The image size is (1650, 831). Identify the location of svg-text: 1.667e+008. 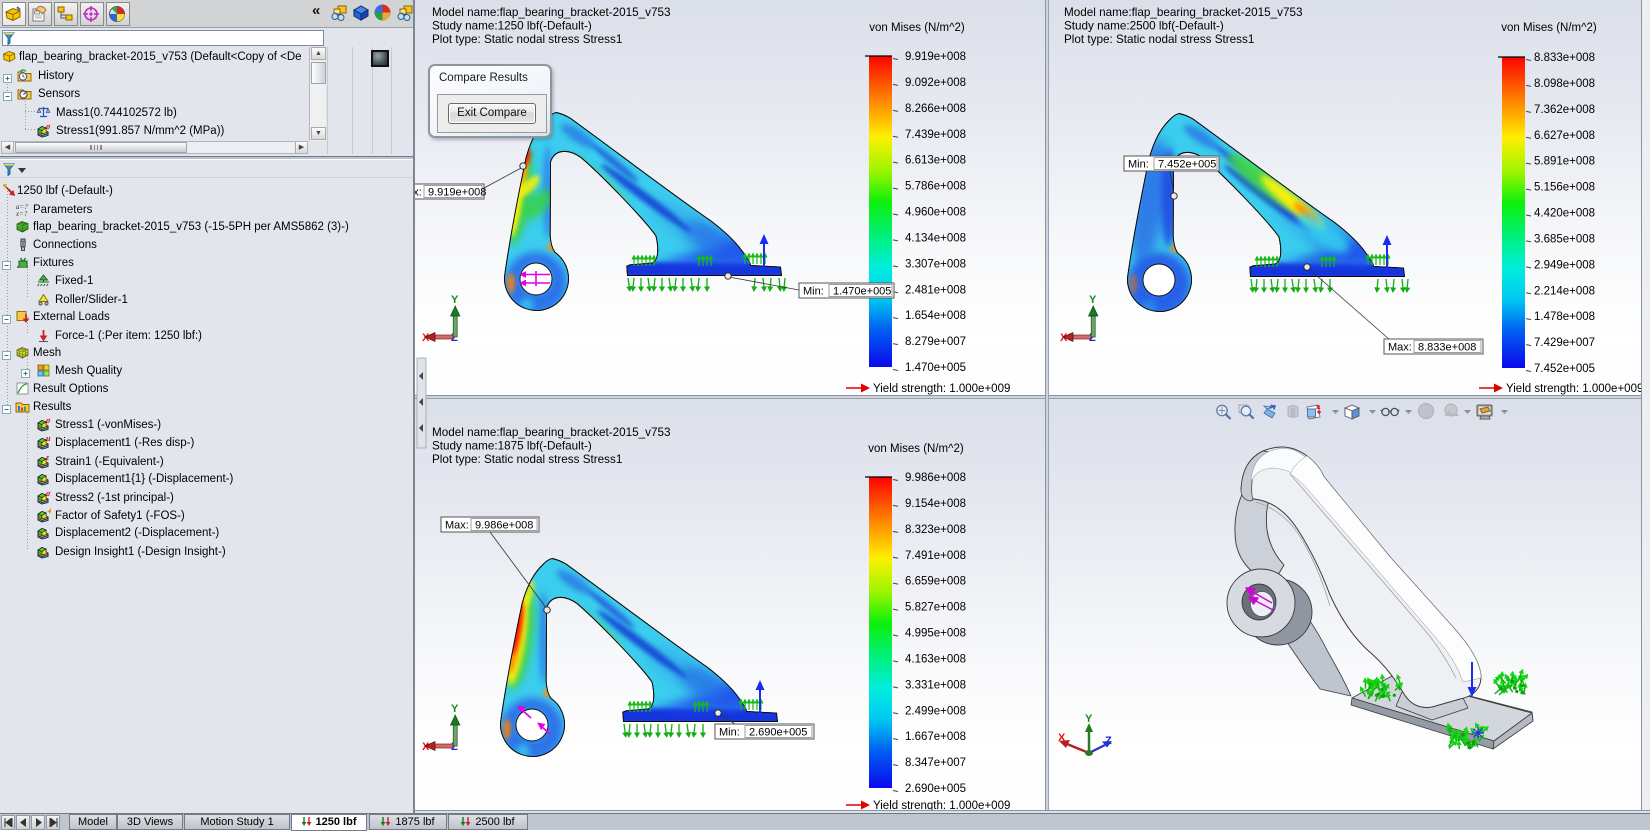
(935, 737).